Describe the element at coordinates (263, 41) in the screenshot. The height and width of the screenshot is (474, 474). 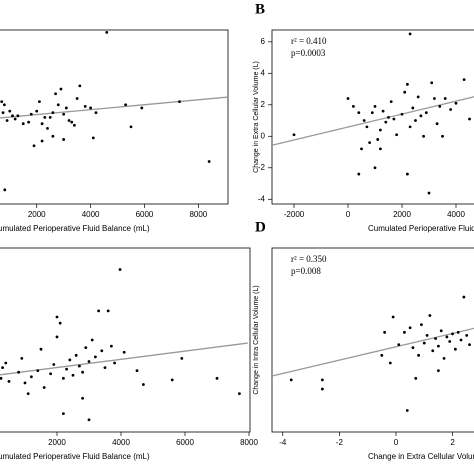
I see `y-tick-label: 6` at that location.